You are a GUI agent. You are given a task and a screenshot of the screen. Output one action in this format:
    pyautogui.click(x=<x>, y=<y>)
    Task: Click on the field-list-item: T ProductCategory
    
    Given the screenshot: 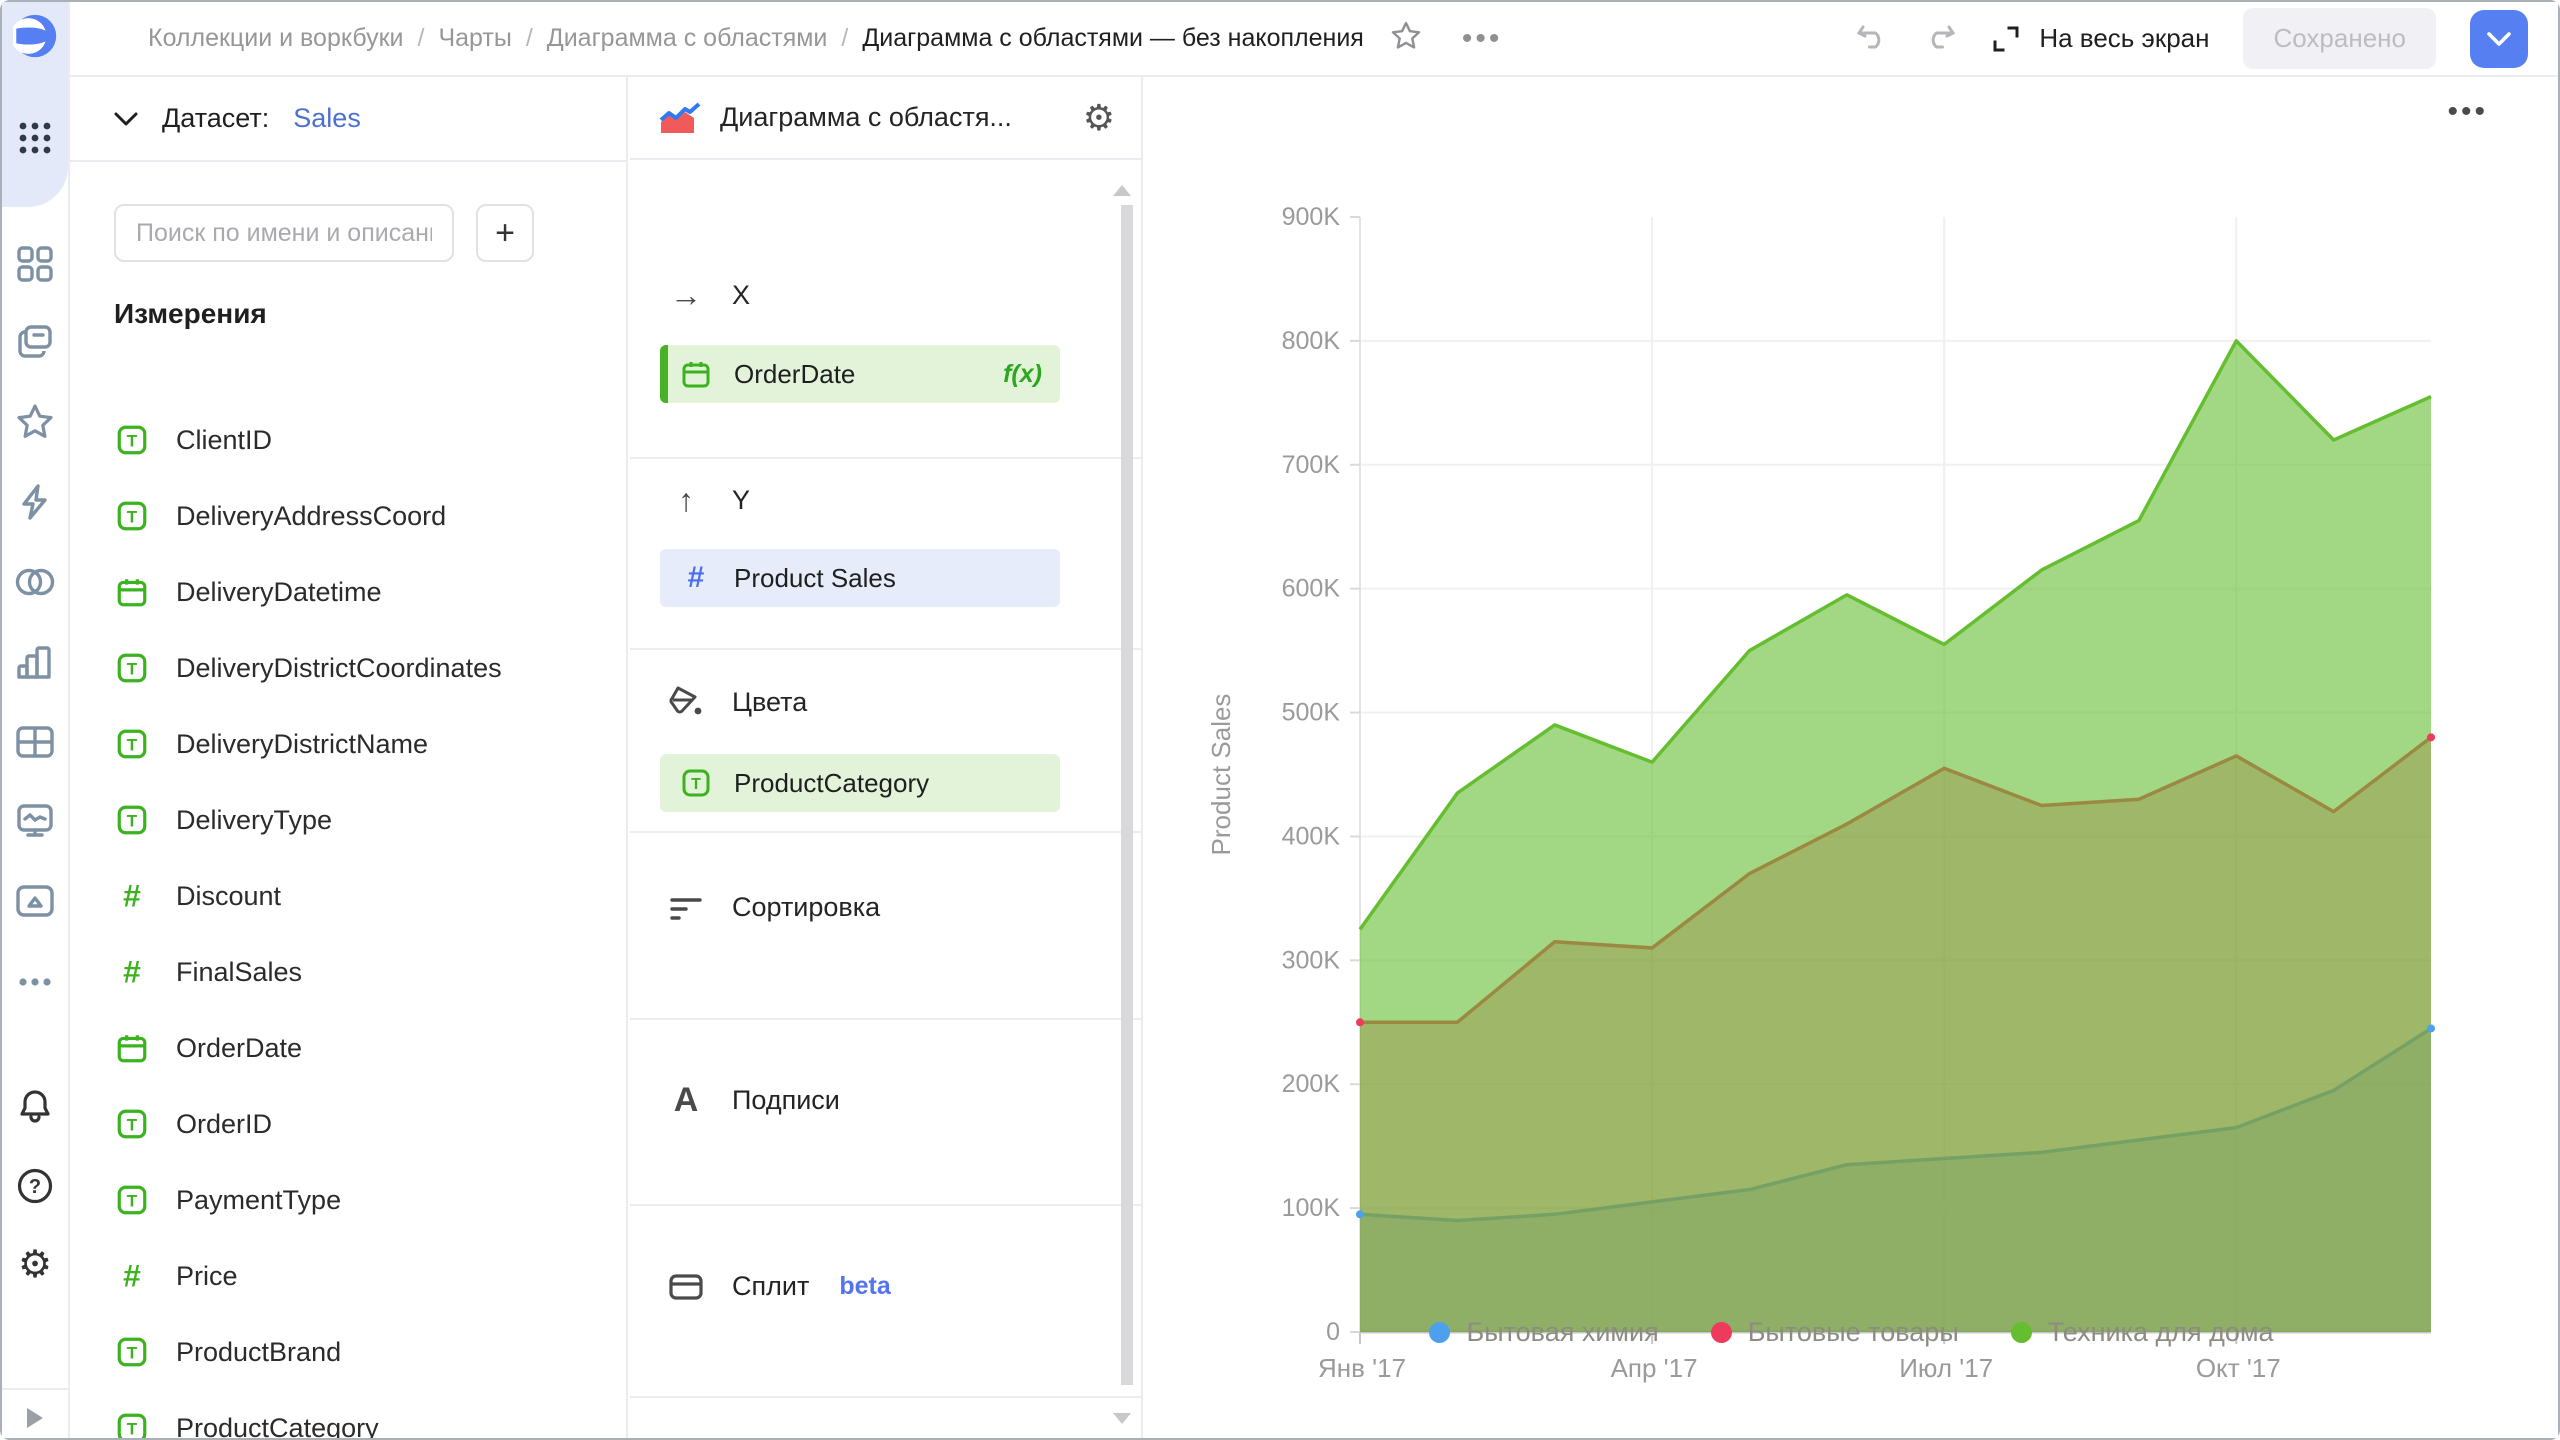 What is the action you would take?
    pyautogui.click(x=336, y=1414)
    